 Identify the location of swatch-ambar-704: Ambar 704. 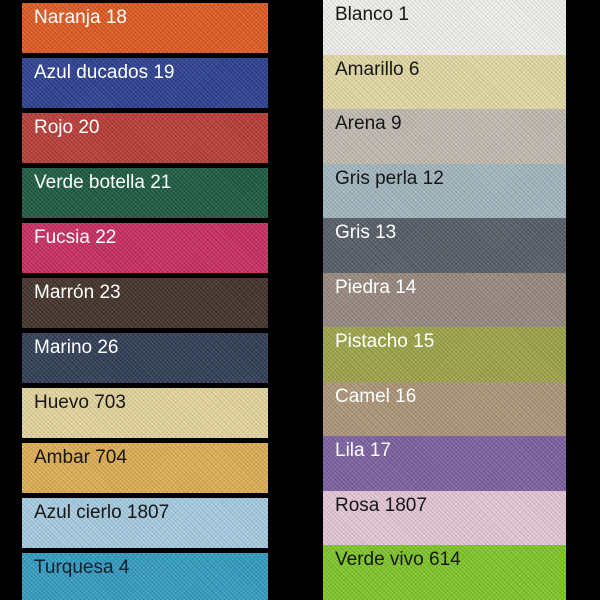
(145, 468).